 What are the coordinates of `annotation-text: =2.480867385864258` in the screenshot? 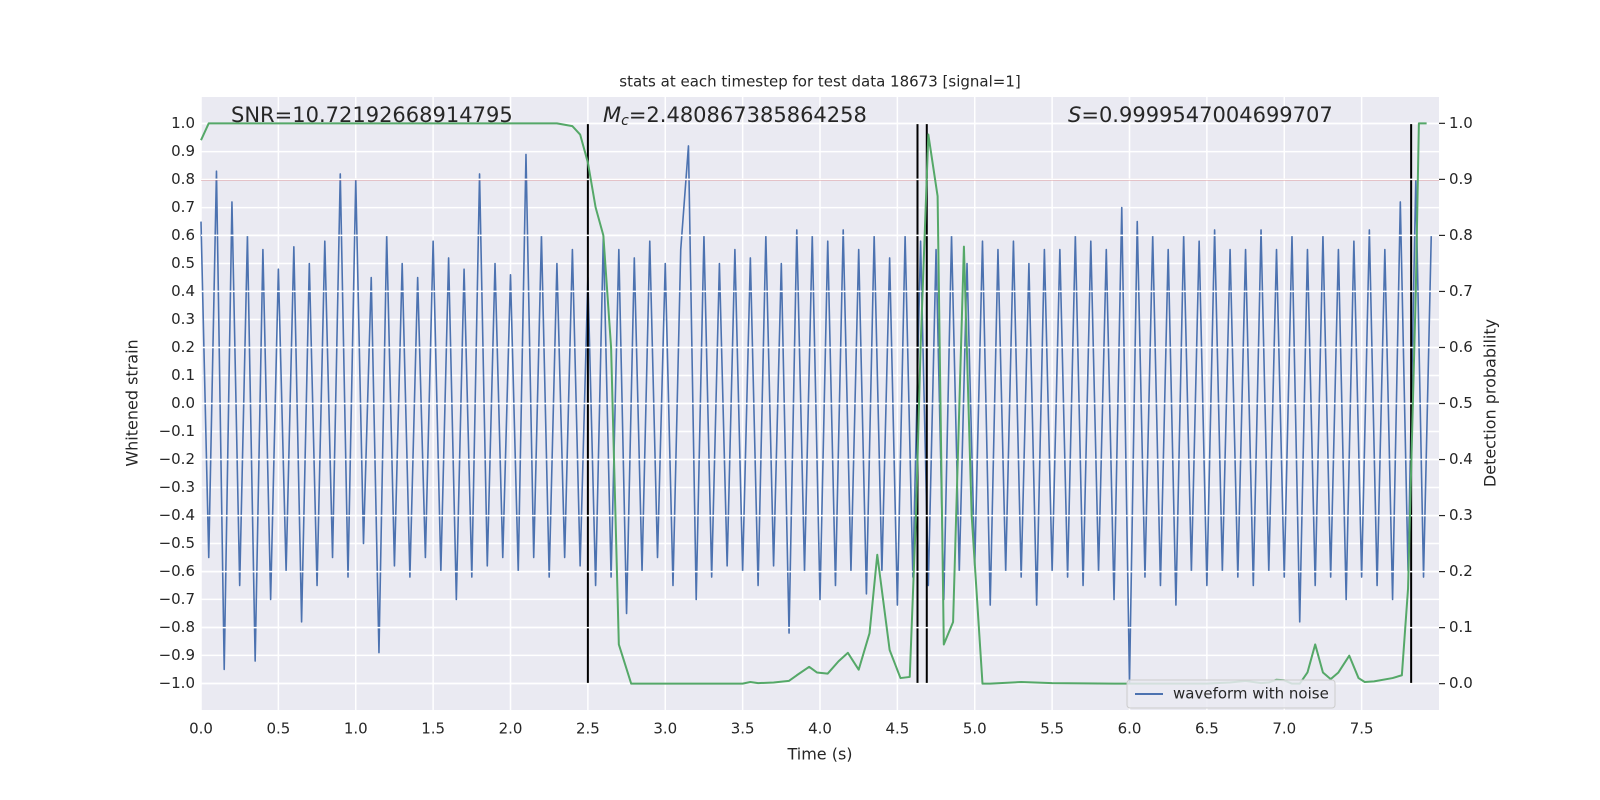 It's located at (748, 115).